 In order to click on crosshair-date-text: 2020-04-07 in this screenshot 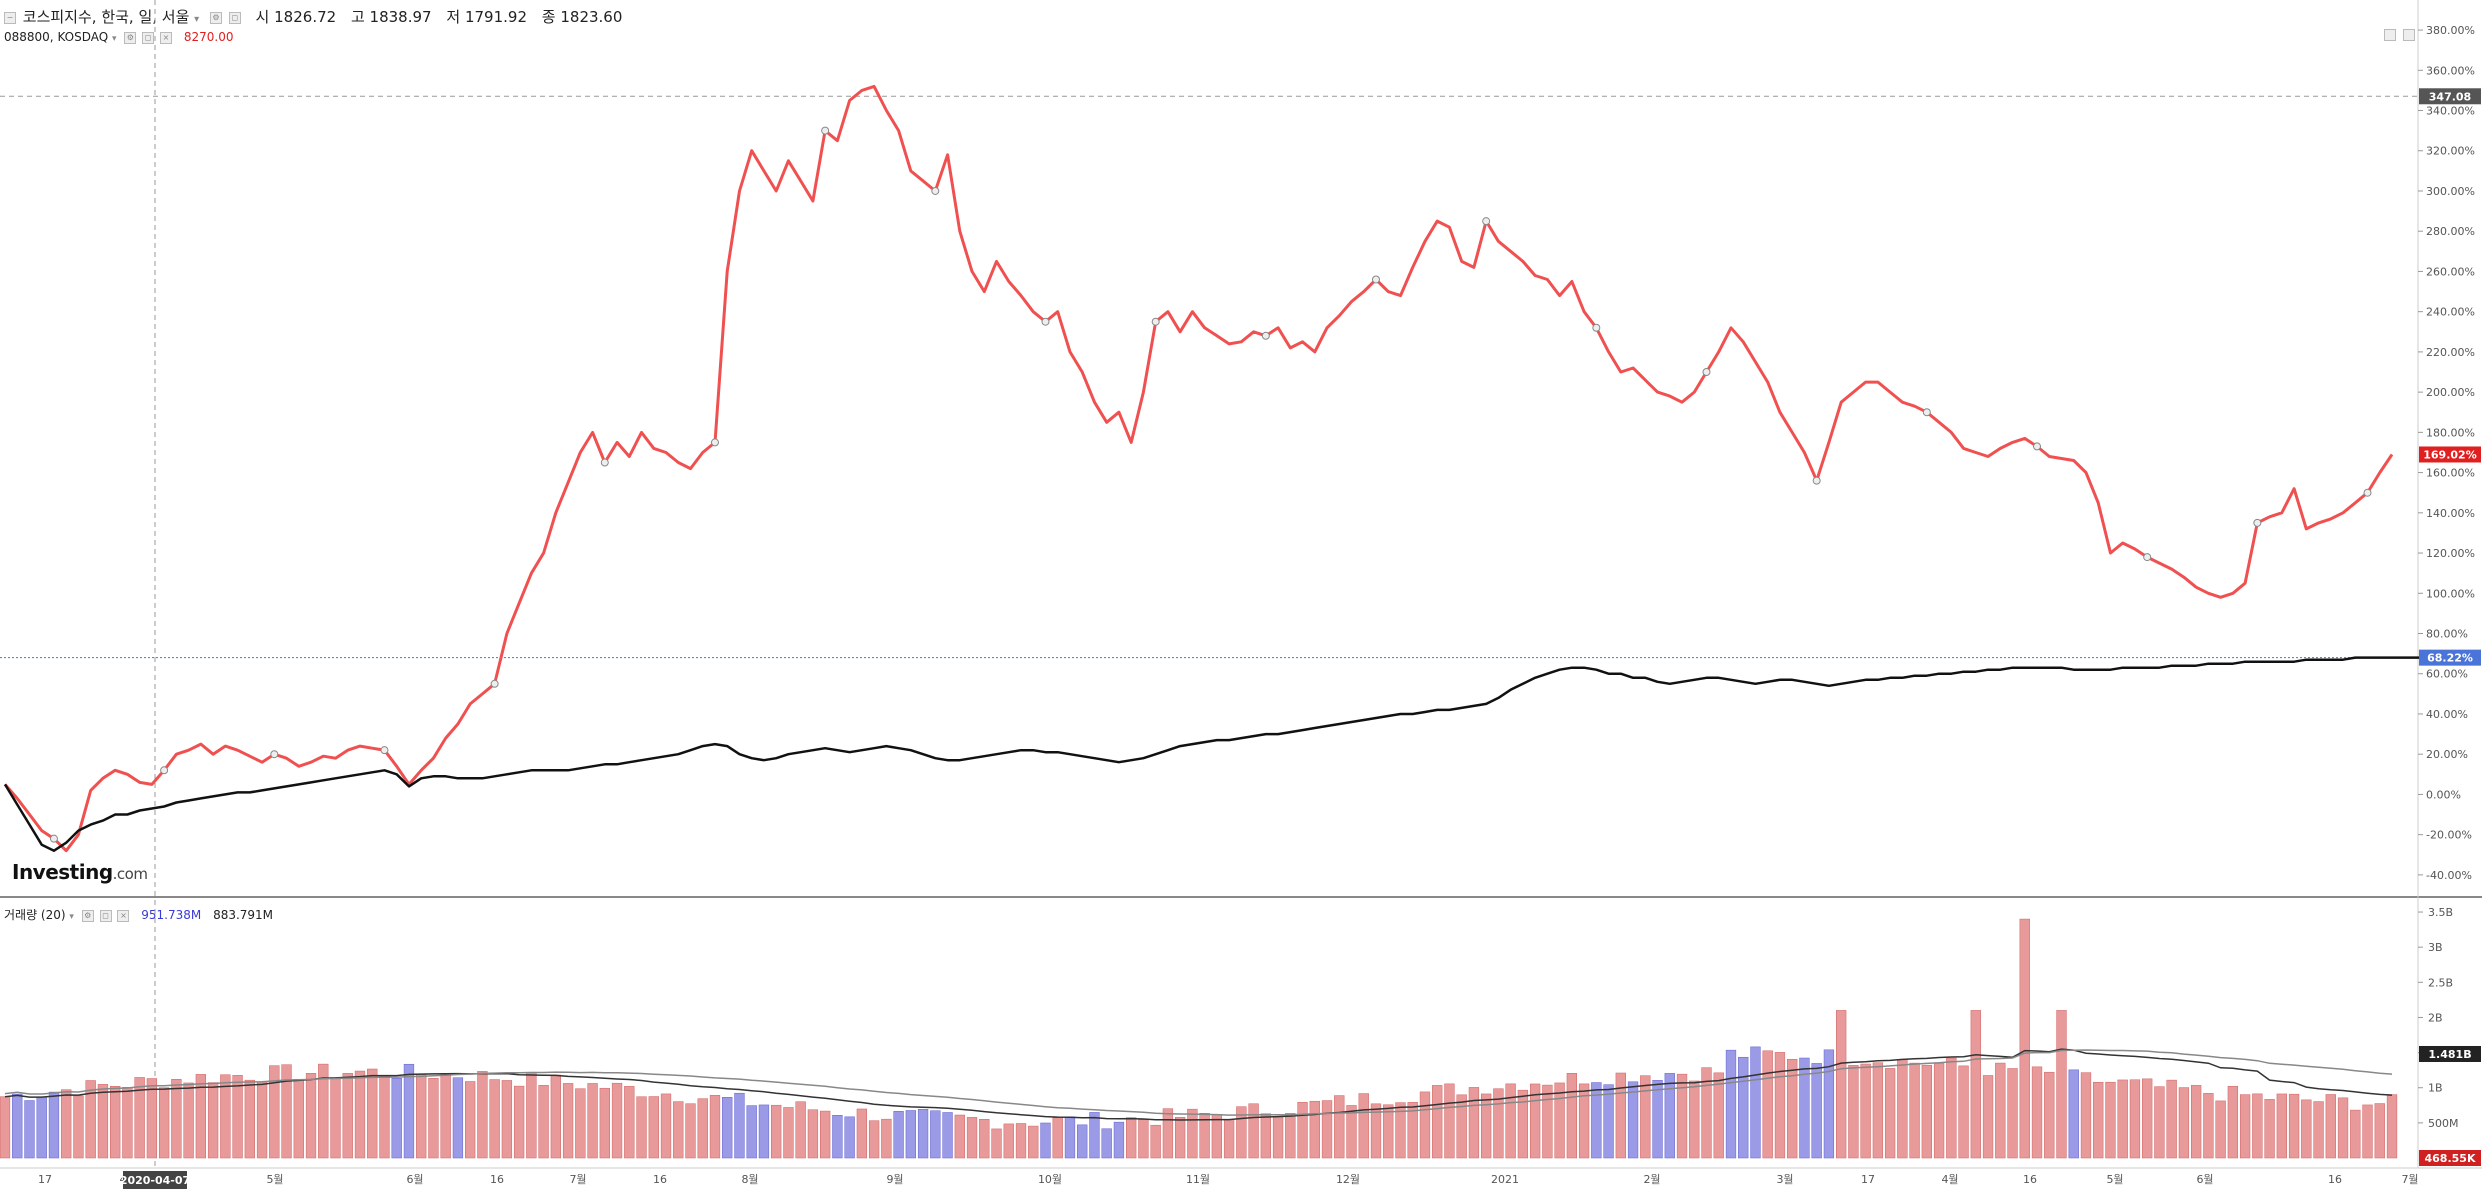, I will do `click(155, 1180)`.